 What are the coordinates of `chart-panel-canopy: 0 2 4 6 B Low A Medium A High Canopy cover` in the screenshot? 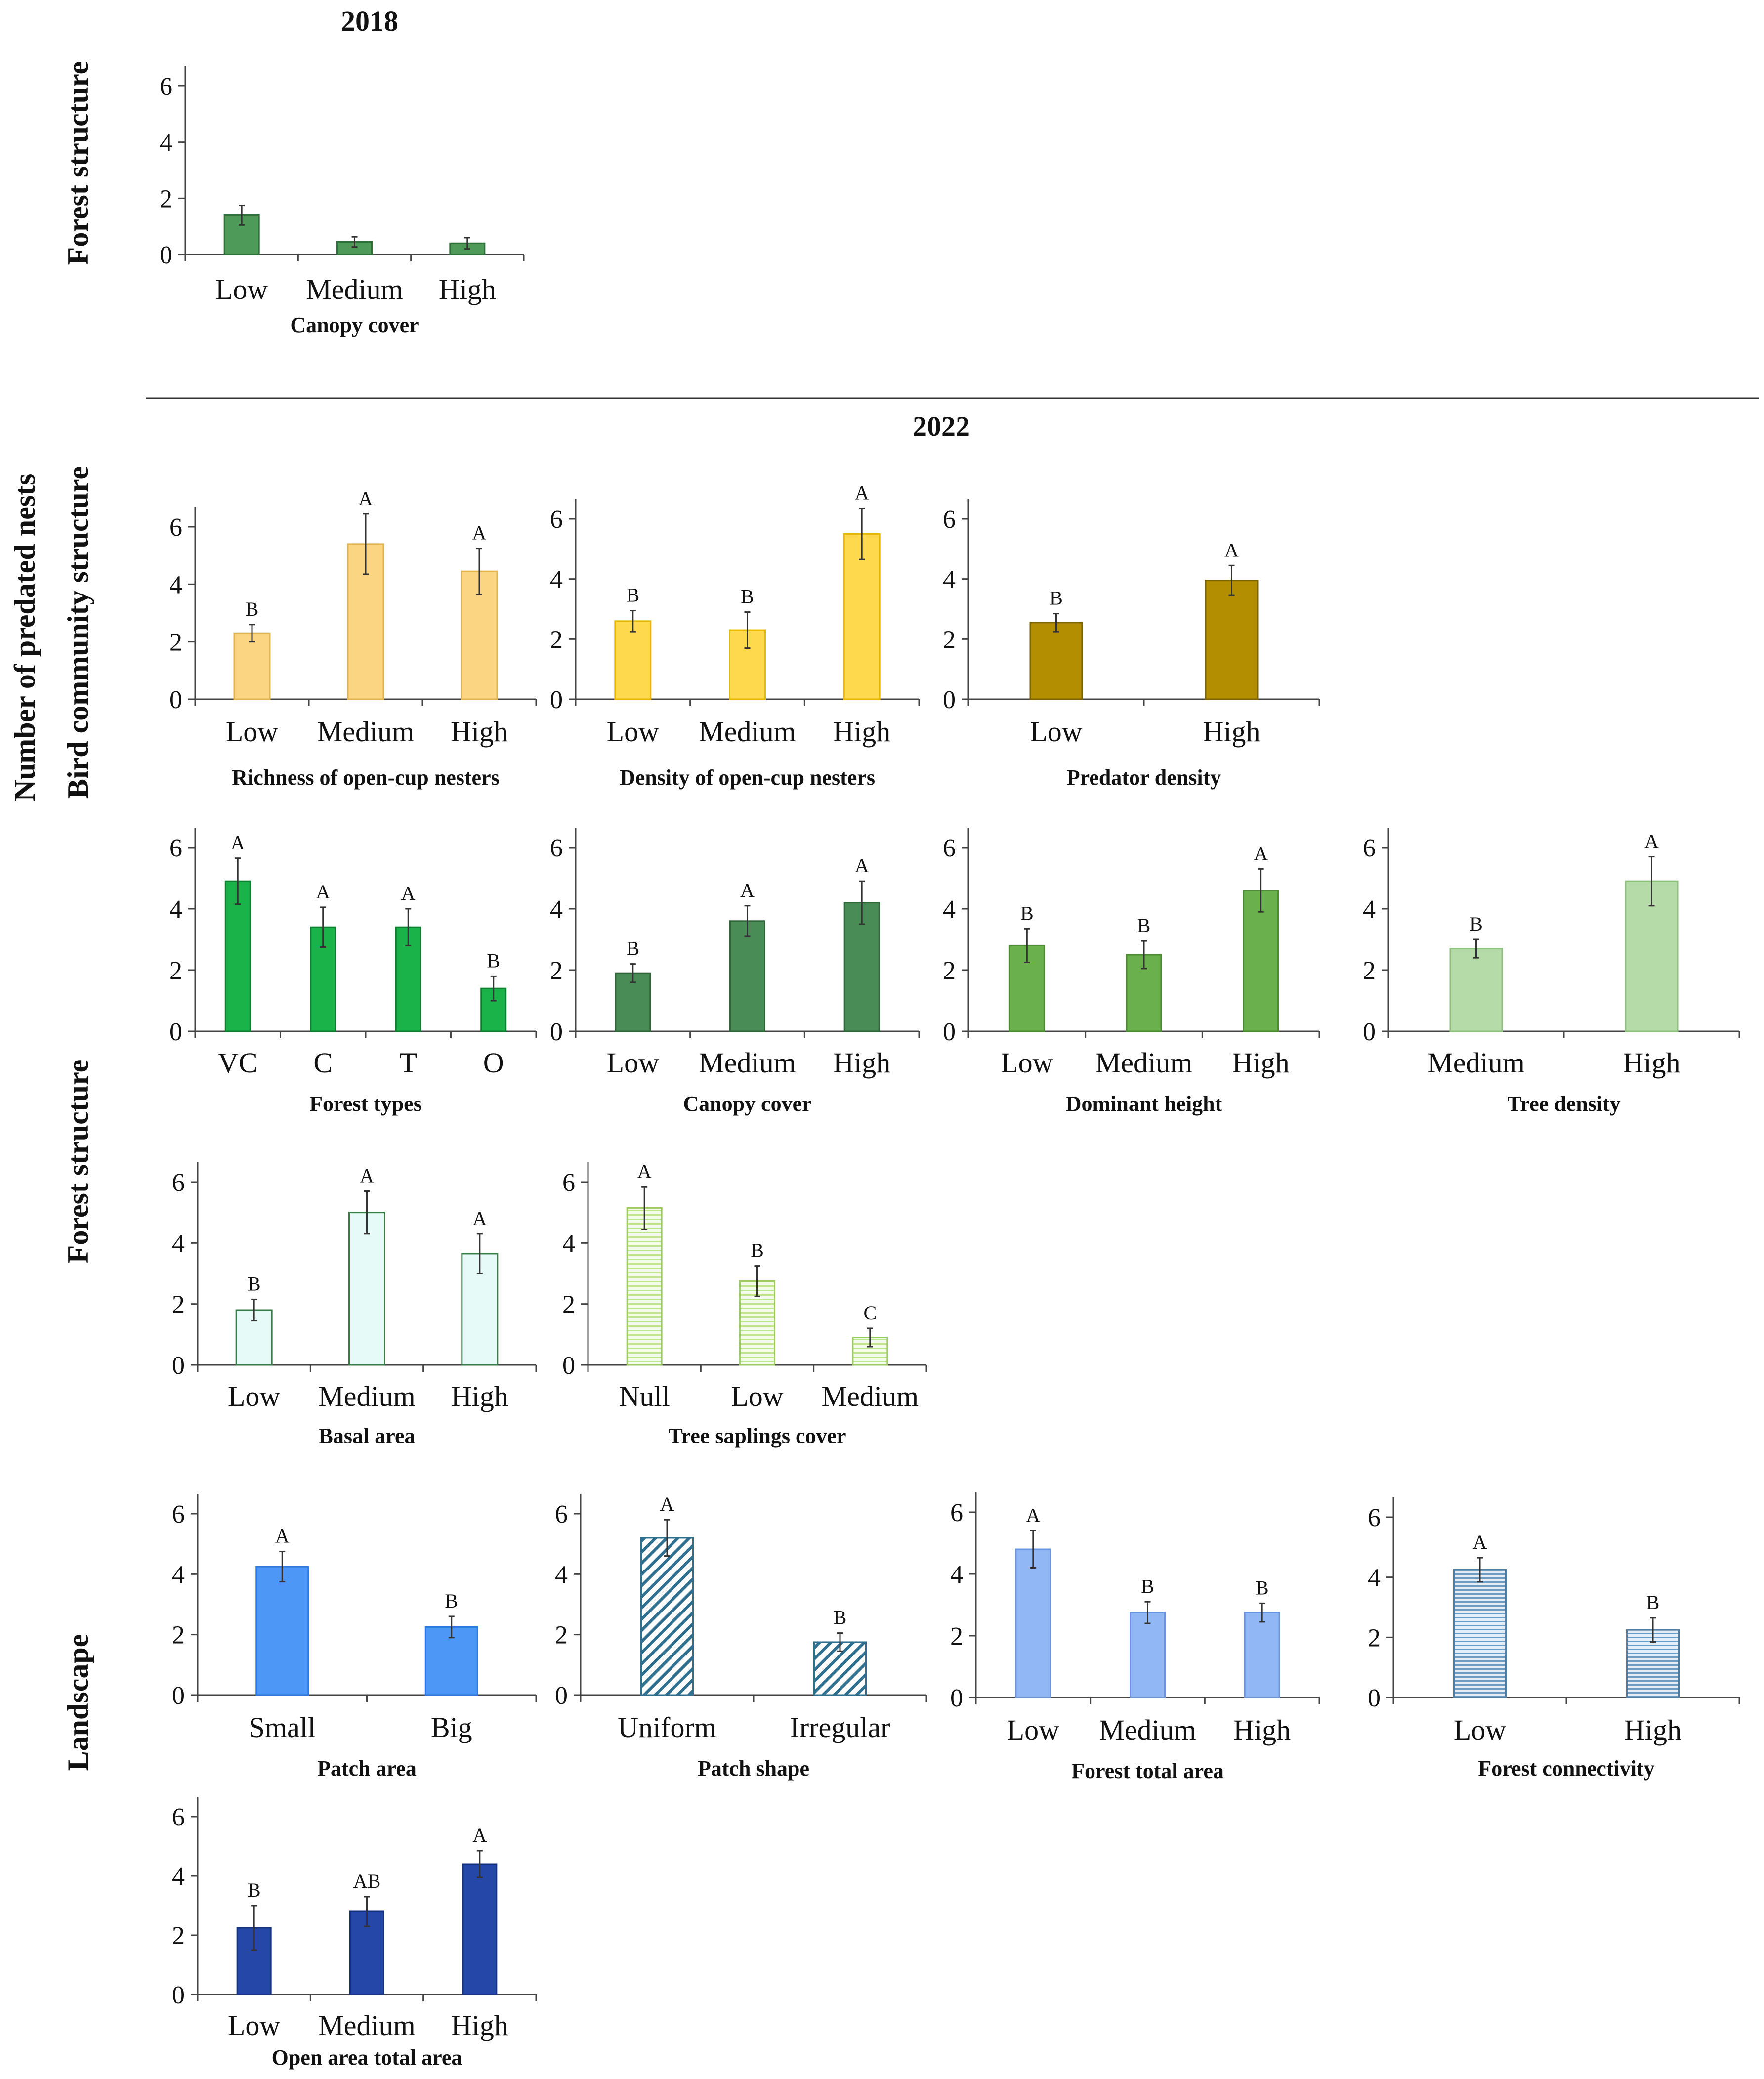 It's located at (735, 972).